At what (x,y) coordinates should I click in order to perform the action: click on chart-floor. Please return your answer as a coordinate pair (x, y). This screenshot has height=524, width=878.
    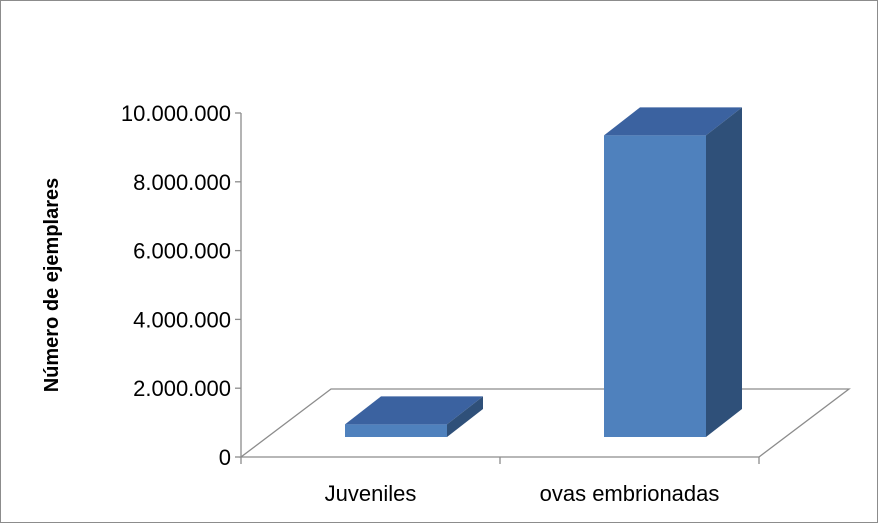
    Looking at the image, I should click on (545, 423).